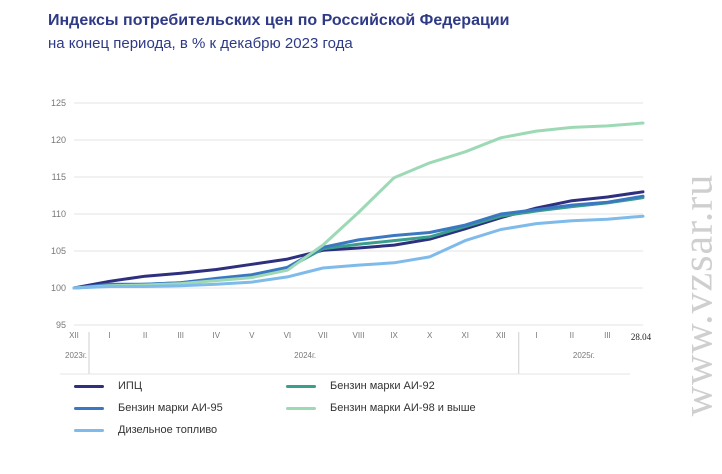  What do you see at coordinates (59, 214) in the screenshot?
I see `y-tick-label: 110` at bounding box center [59, 214].